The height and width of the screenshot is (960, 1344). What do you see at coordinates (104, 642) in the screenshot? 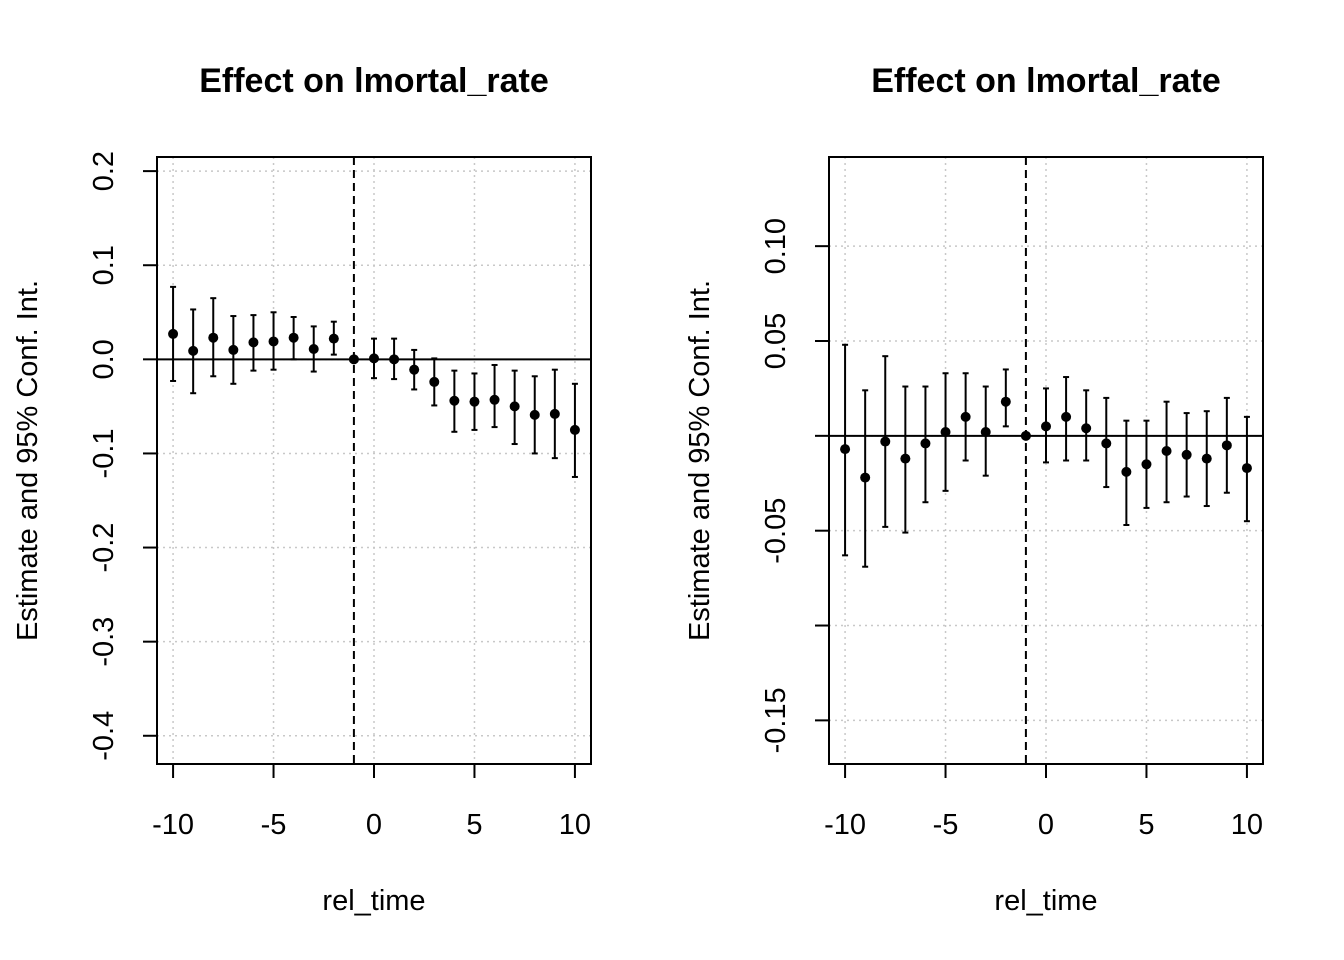
I see `y-tick-label: -0.3` at bounding box center [104, 642].